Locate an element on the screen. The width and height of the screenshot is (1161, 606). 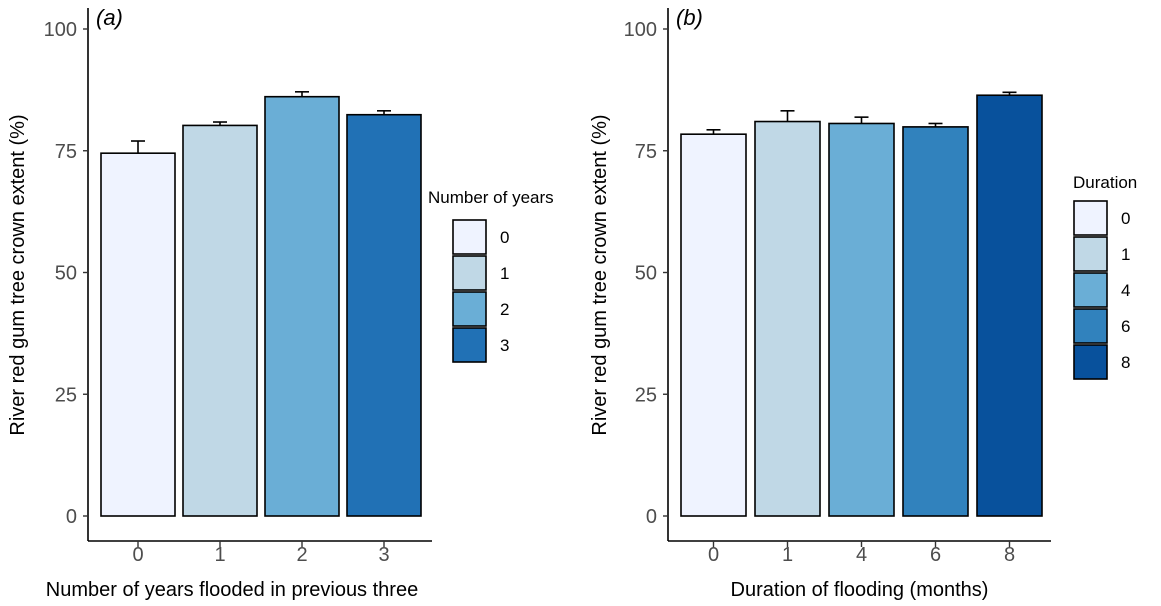
legend: Number of years 0 1 2 3 is located at coordinates (491, 275).